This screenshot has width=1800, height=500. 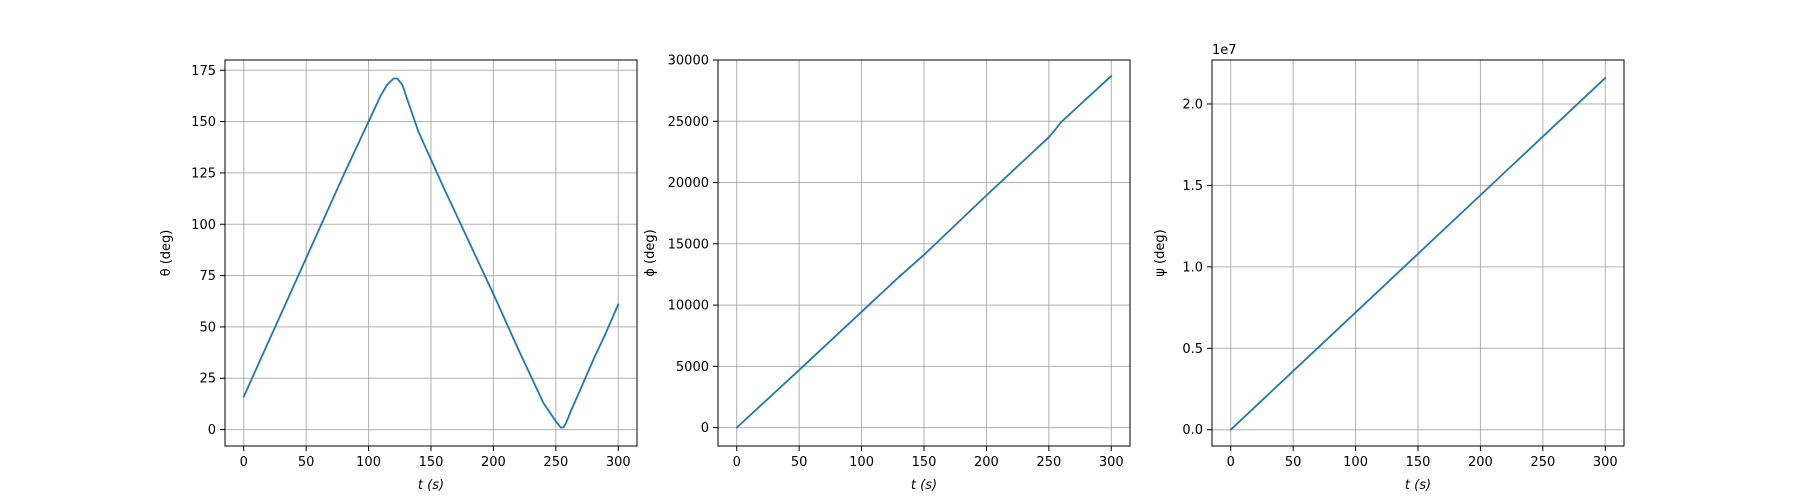 What do you see at coordinates (688, 122) in the screenshot?
I see `y-tick-label: 25000` at bounding box center [688, 122].